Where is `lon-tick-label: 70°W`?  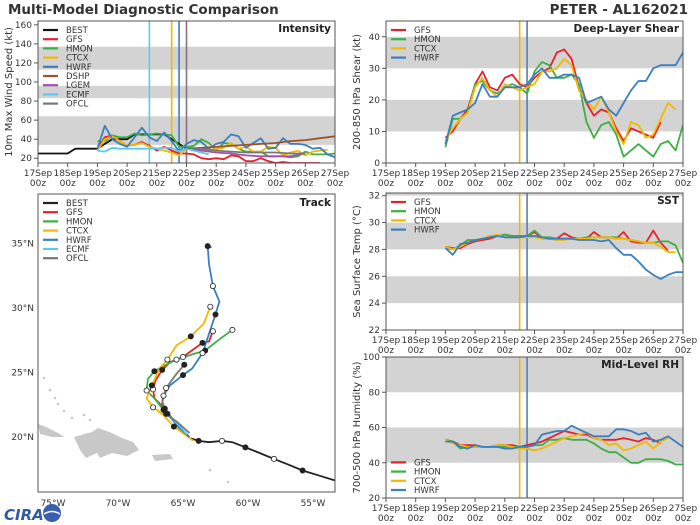
lon-tick-label: 70°W is located at coordinates (118, 504).